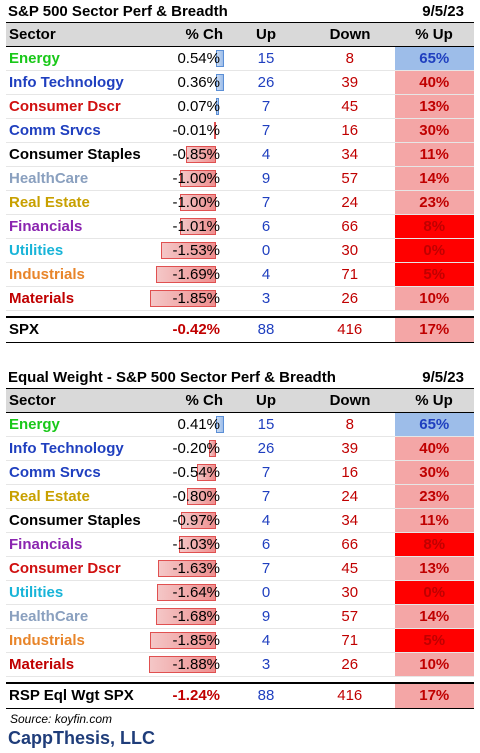 Image resolution: width=480 pixels, height=753 pixels. Describe the element at coordinates (196, 568) in the screenshot. I see `pct-change-value: -1.63%` at that location.